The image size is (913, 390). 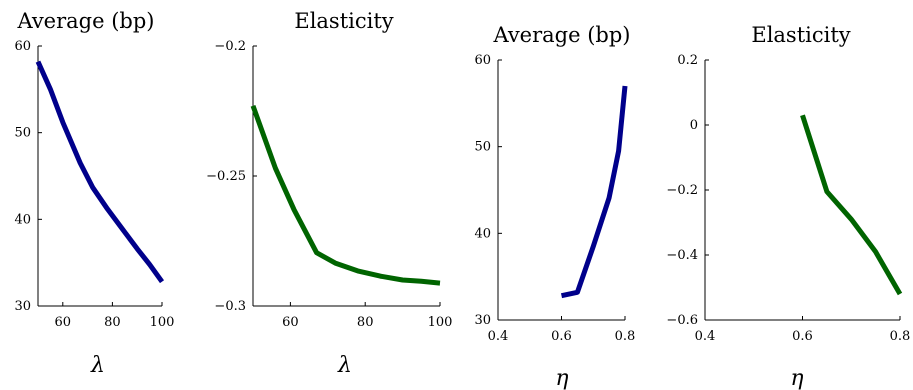 I want to click on y-tick-label: −0.3, so click(x=230, y=306).